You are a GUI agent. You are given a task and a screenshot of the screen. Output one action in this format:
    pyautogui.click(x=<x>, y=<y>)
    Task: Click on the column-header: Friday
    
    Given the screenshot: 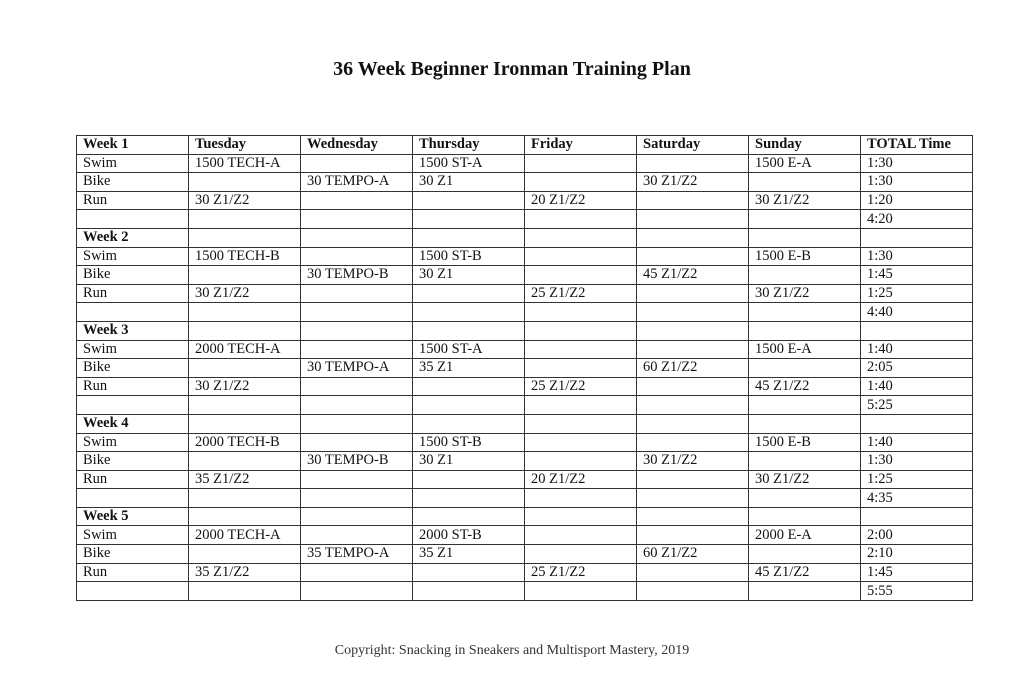 What is the action you would take?
    pyautogui.click(x=580, y=145)
    